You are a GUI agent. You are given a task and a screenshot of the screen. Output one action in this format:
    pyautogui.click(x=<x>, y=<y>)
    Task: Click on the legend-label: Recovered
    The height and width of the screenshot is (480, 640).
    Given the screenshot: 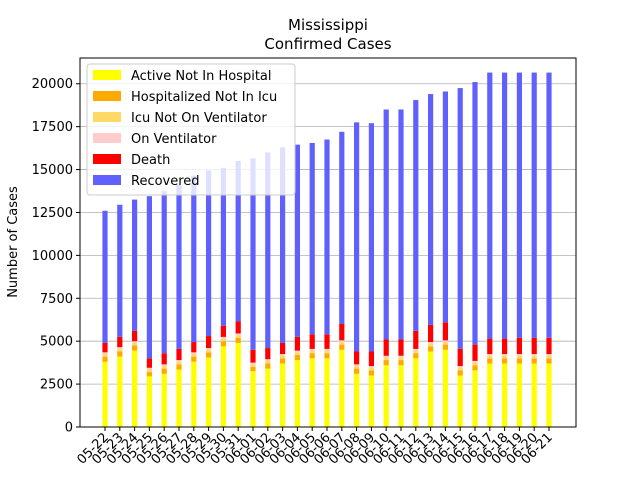 What is the action you would take?
    pyautogui.click(x=165, y=181)
    